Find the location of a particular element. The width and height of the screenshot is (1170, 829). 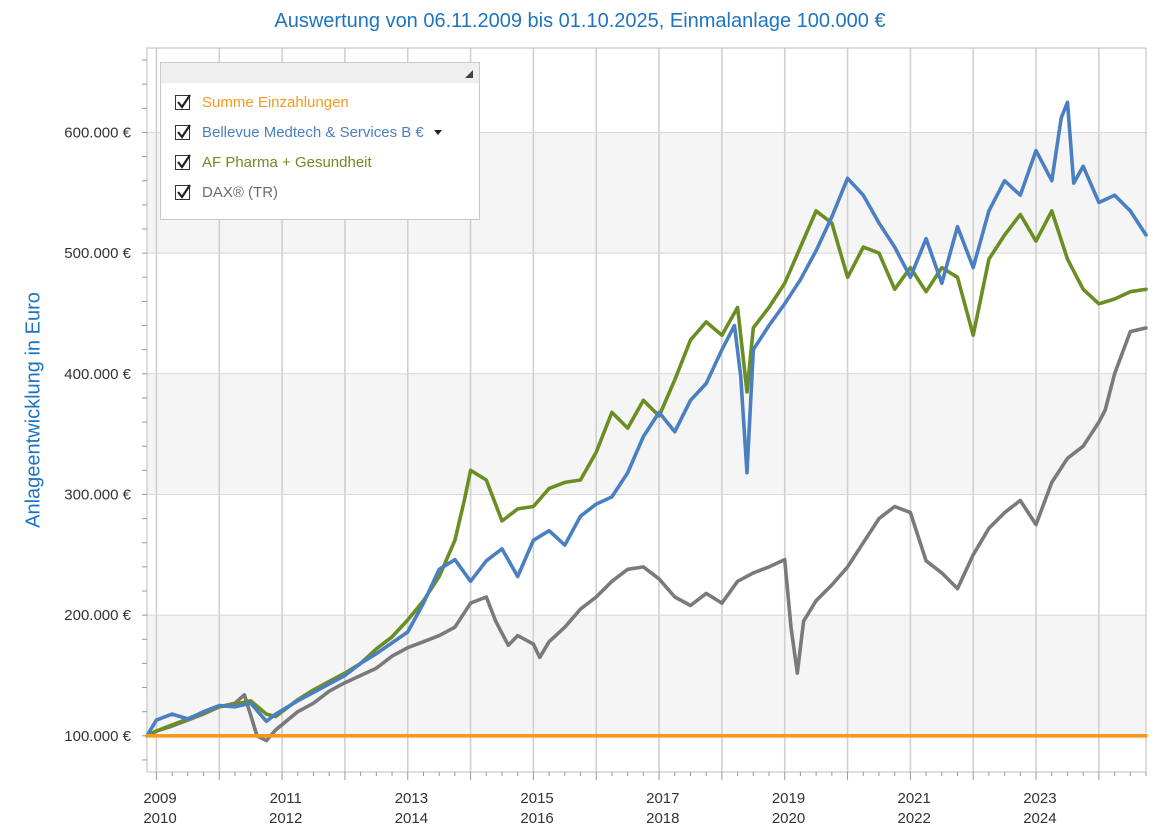

x-tick-label: 2017 is located at coordinates (662, 798).